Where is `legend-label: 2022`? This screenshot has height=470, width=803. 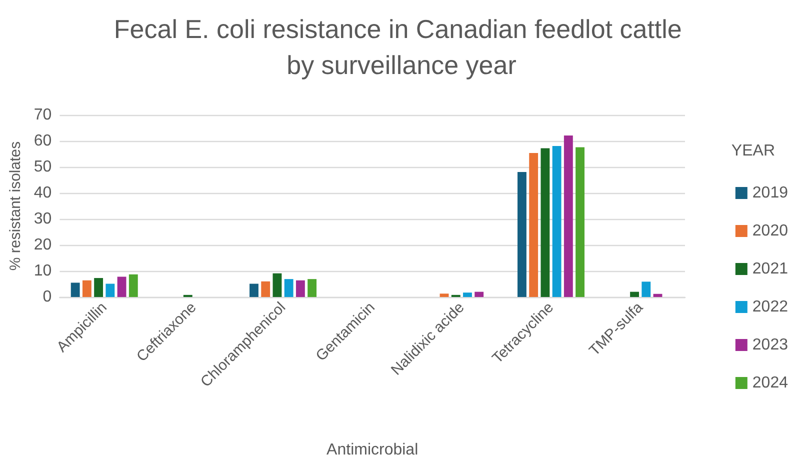
legend-label: 2022 is located at coordinates (770, 307).